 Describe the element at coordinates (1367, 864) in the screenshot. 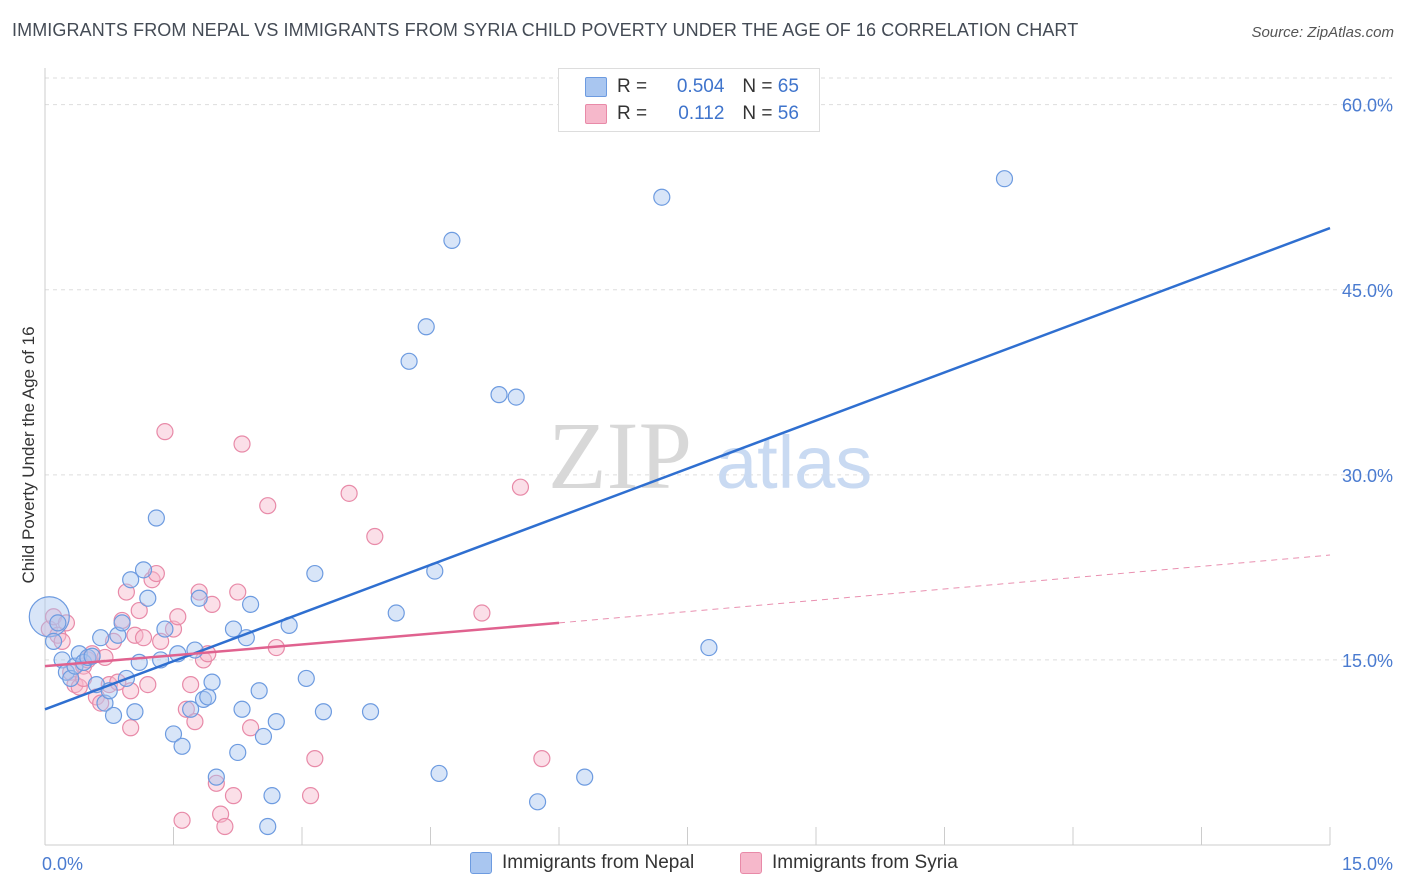

I see `x-tick-label: 15.0%` at that location.